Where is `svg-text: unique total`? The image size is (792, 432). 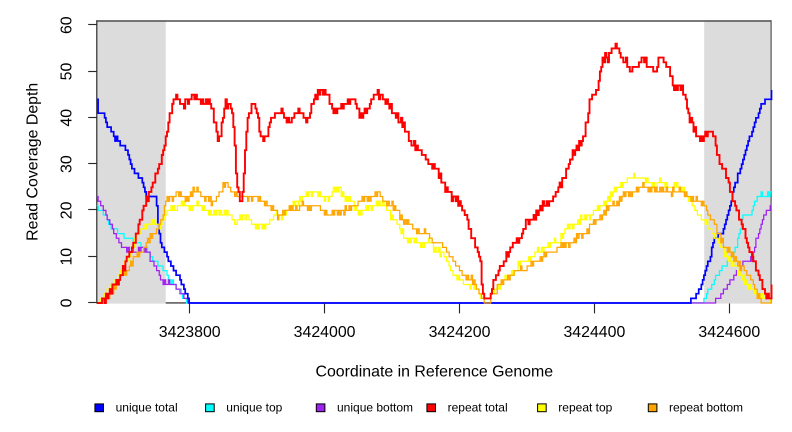 svg-text: unique total is located at coordinates (147, 408).